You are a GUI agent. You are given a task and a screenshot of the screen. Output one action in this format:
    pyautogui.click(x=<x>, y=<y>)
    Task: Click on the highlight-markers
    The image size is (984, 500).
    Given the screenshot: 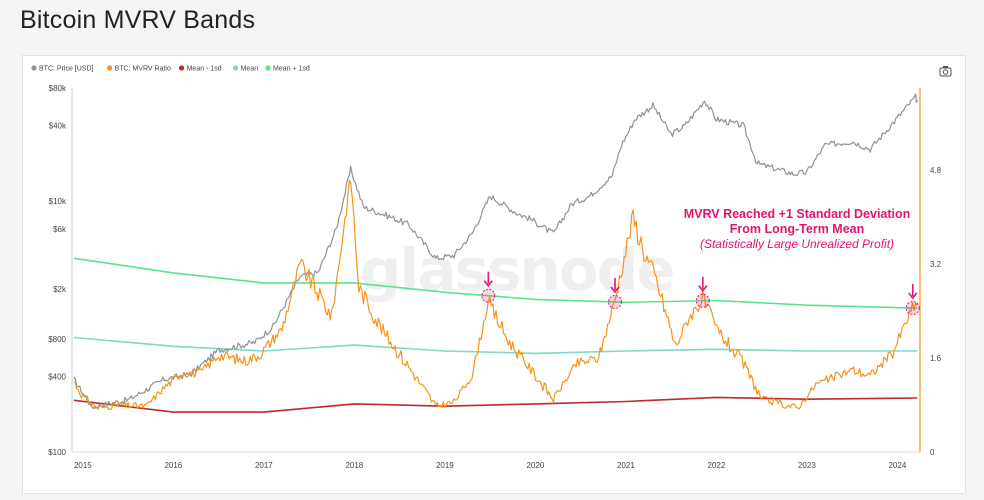 What is the action you would take?
    pyautogui.click(x=700, y=293)
    